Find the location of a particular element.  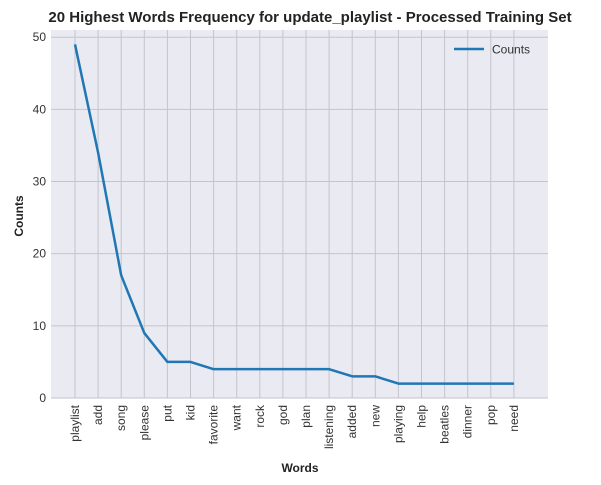

x-tick-label: plan is located at coordinates (306, 416).